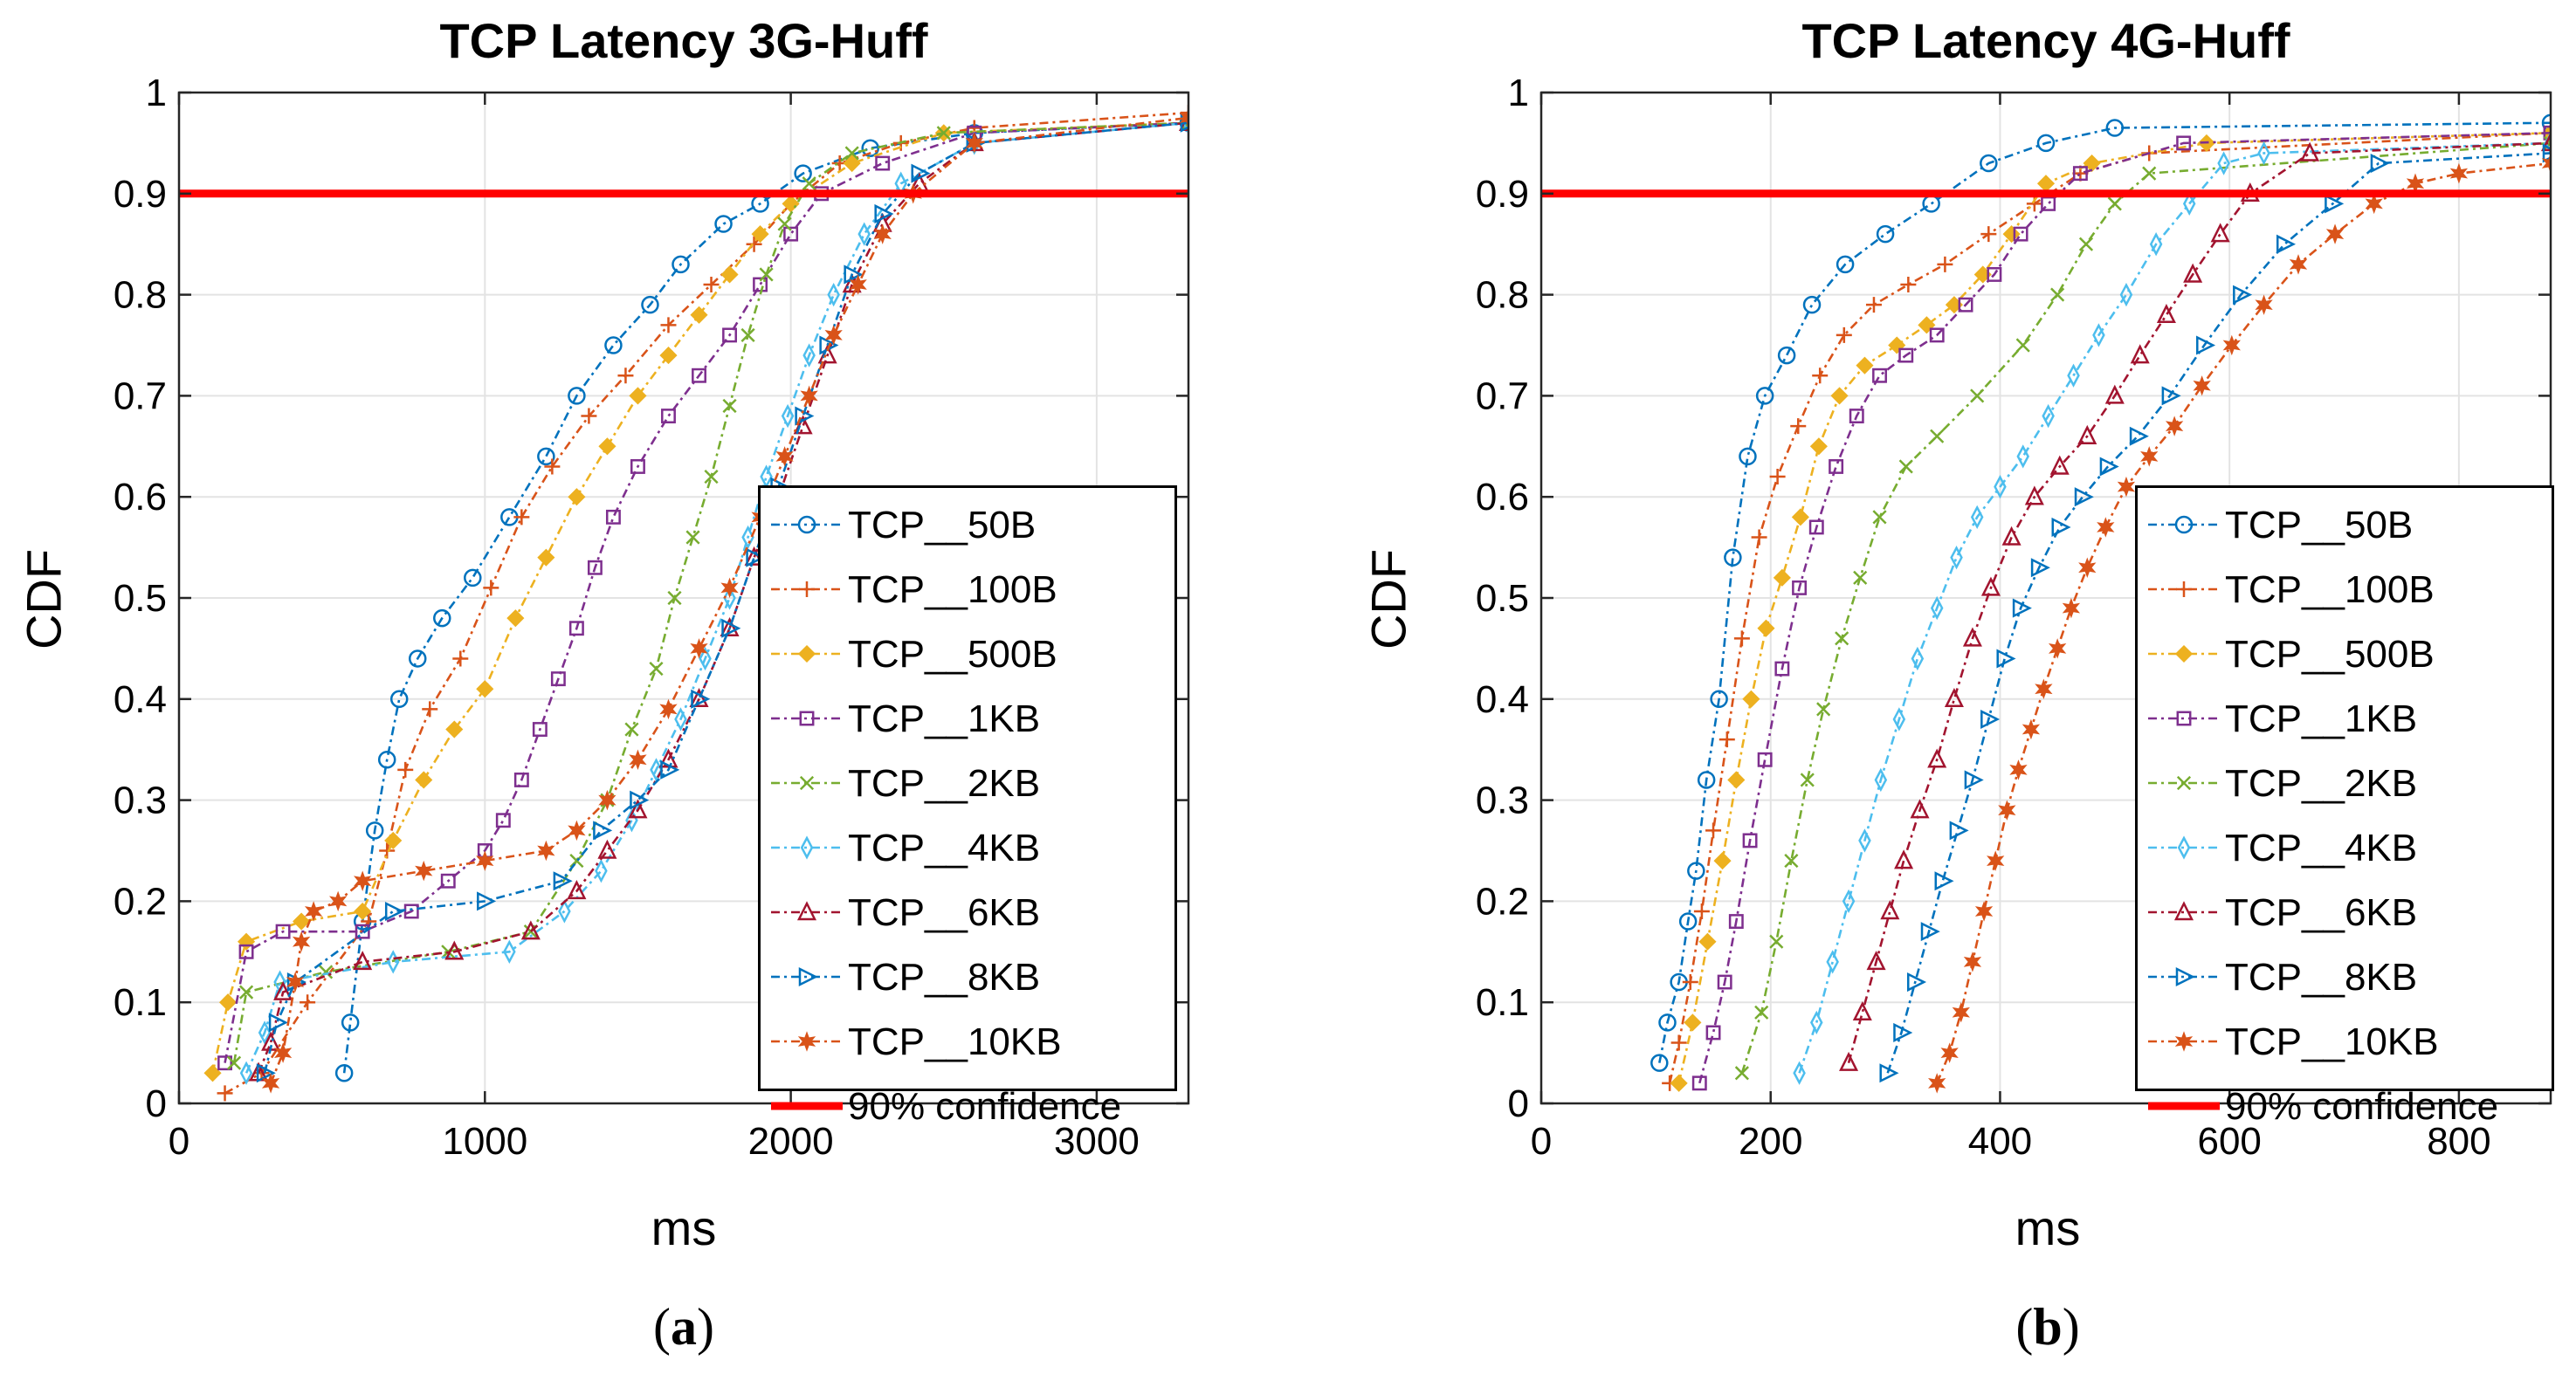 The image size is (2576, 1374). What do you see at coordinates (140, 497) in the screenshot?
I see `y-tick-label: 0.6` at bounding box center [140, 497].